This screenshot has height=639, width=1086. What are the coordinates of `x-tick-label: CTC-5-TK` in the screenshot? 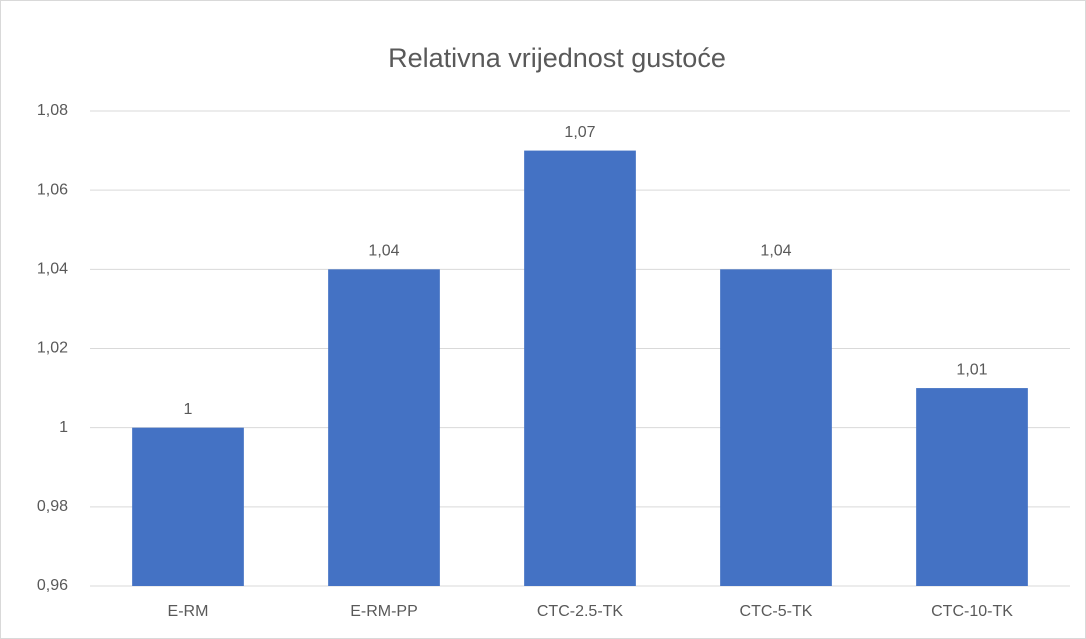 It's located at (776, 611).